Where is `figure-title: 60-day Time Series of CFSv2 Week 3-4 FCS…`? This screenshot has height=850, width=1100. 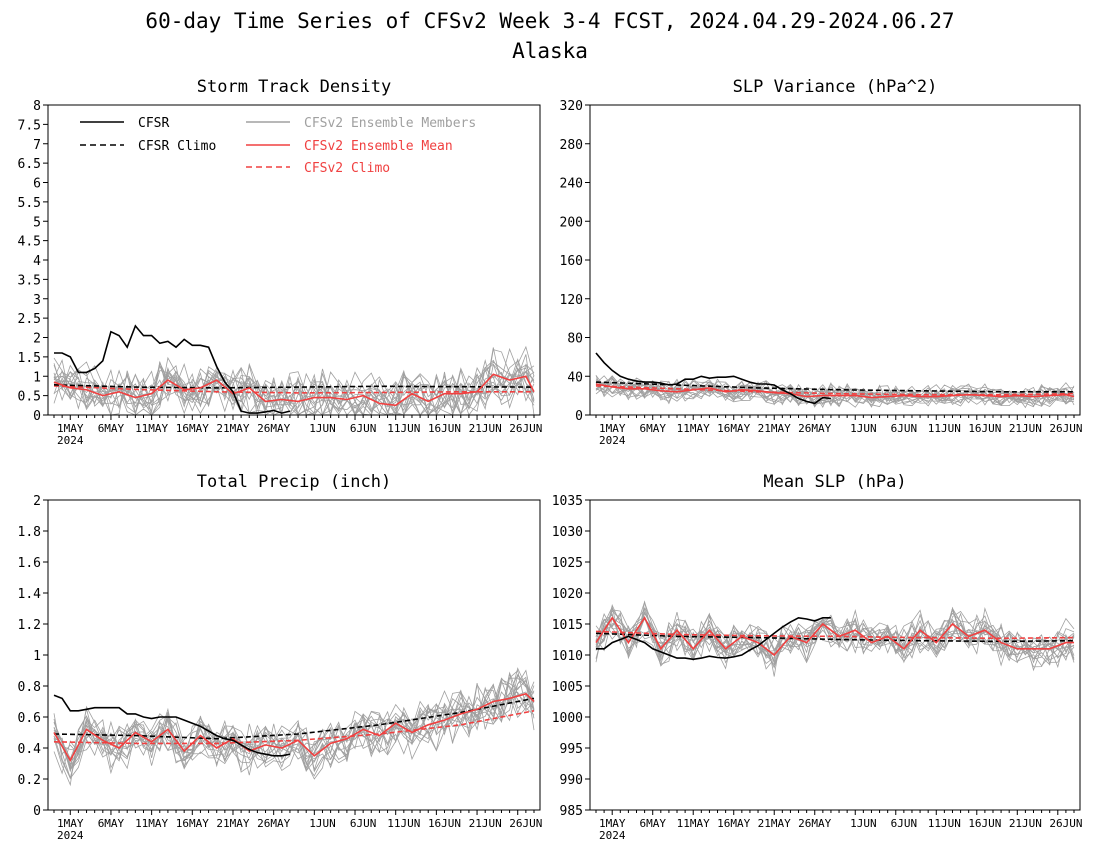 figure-title: 60-day Time Series of CFSv2 Week 3-4 FCS… is located at coordinates (550, 21).